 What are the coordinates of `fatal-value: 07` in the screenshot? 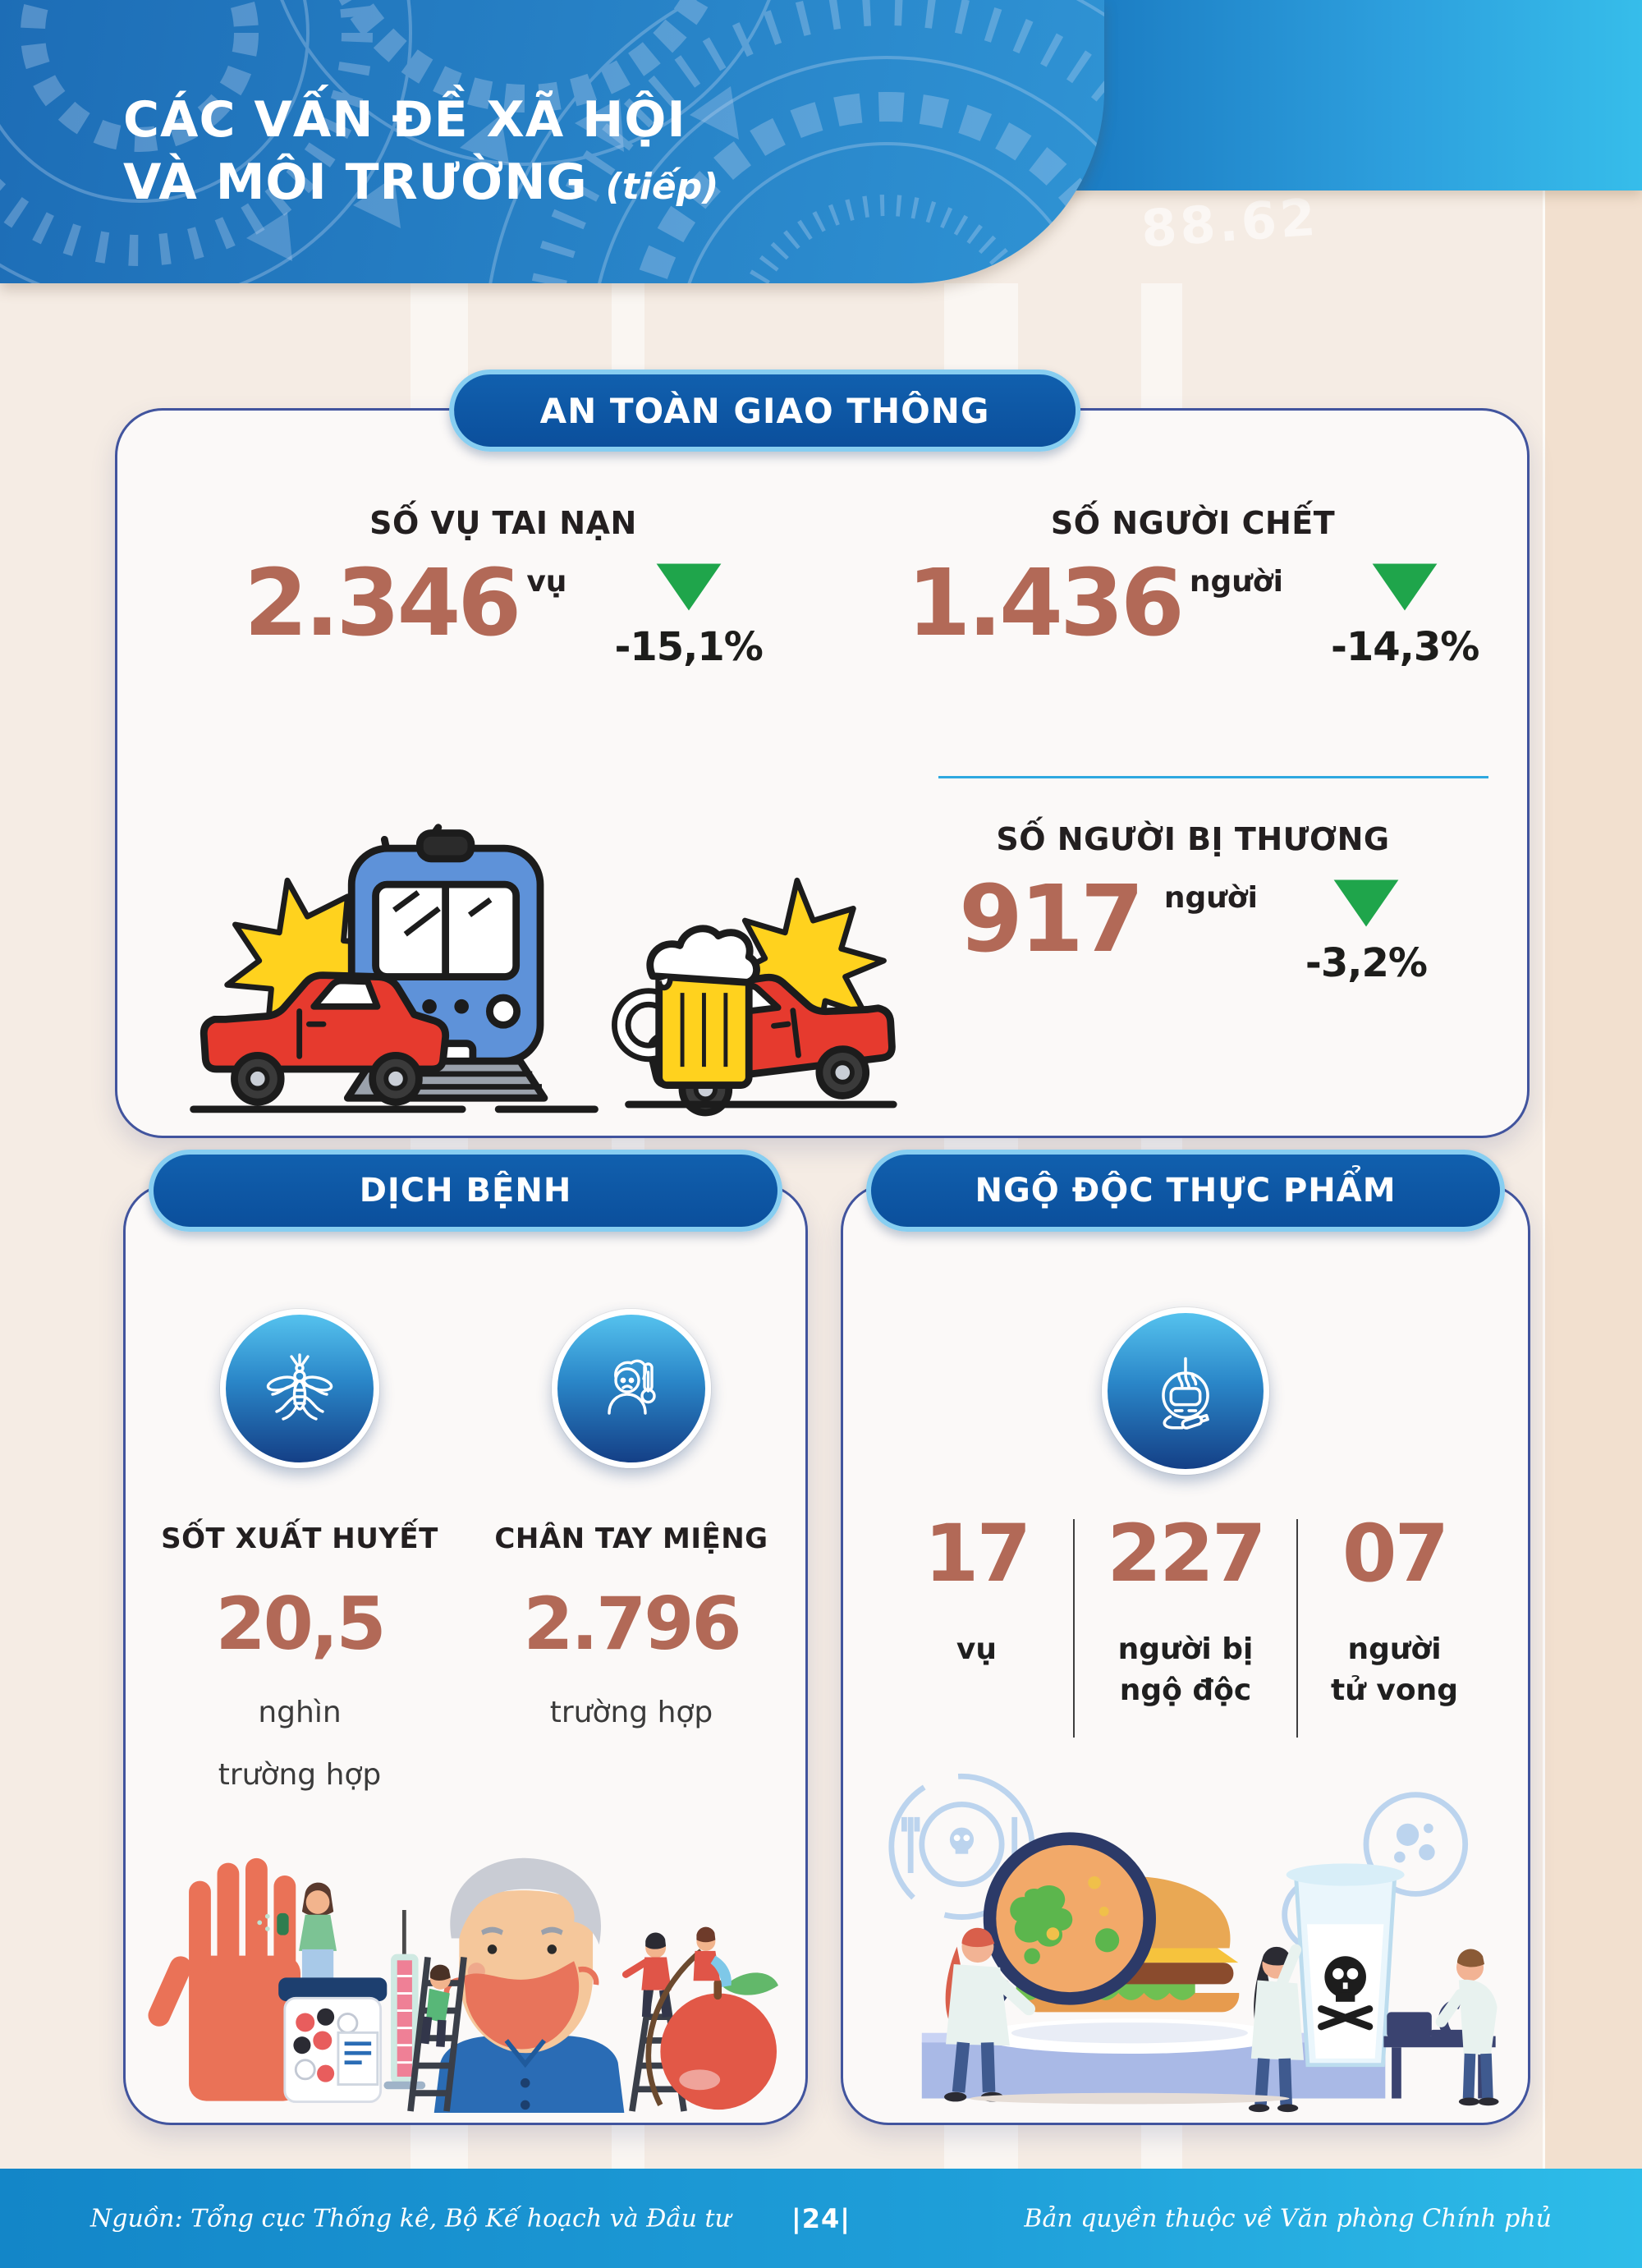 It's located at (1396, 1554).